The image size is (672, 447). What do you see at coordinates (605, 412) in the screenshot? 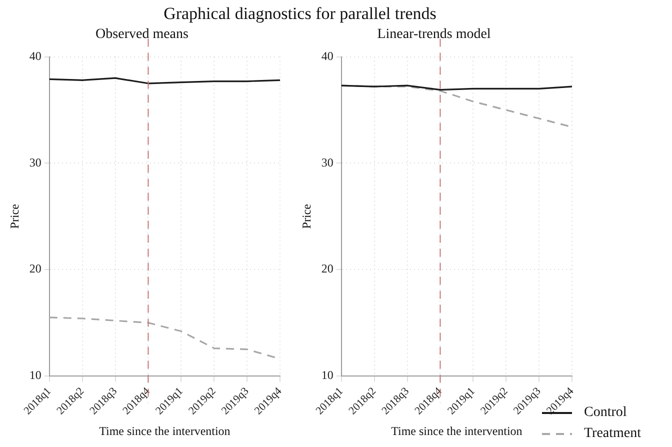
I see `legend-label: Control` at bounding box center [605, 412].